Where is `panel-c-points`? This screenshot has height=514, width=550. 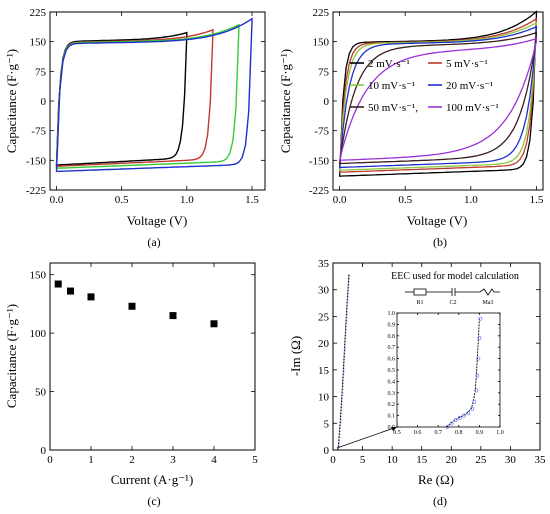 panel-c-points is located at coordinates (136, 304).